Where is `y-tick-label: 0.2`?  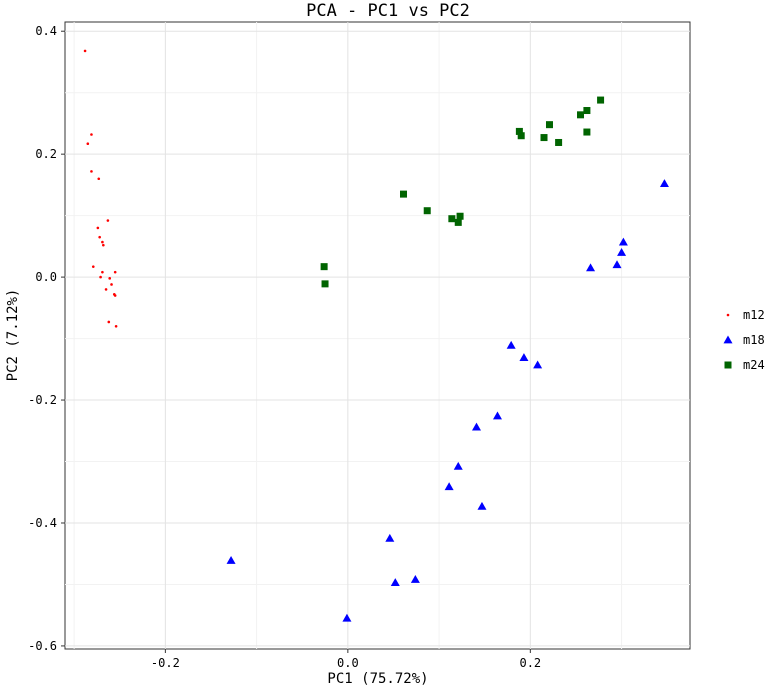
y-tick-label: 0.2 is located at coordinates (46, 154).